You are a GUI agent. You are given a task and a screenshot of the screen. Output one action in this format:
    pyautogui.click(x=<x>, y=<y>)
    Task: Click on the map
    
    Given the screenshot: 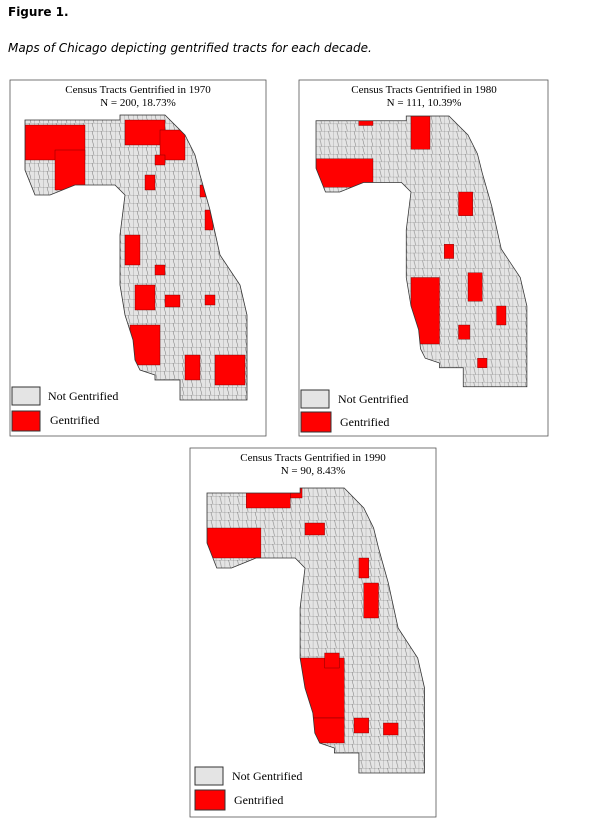 What is the action you would take?
    pyautogui.click(x=136, y=257)
    